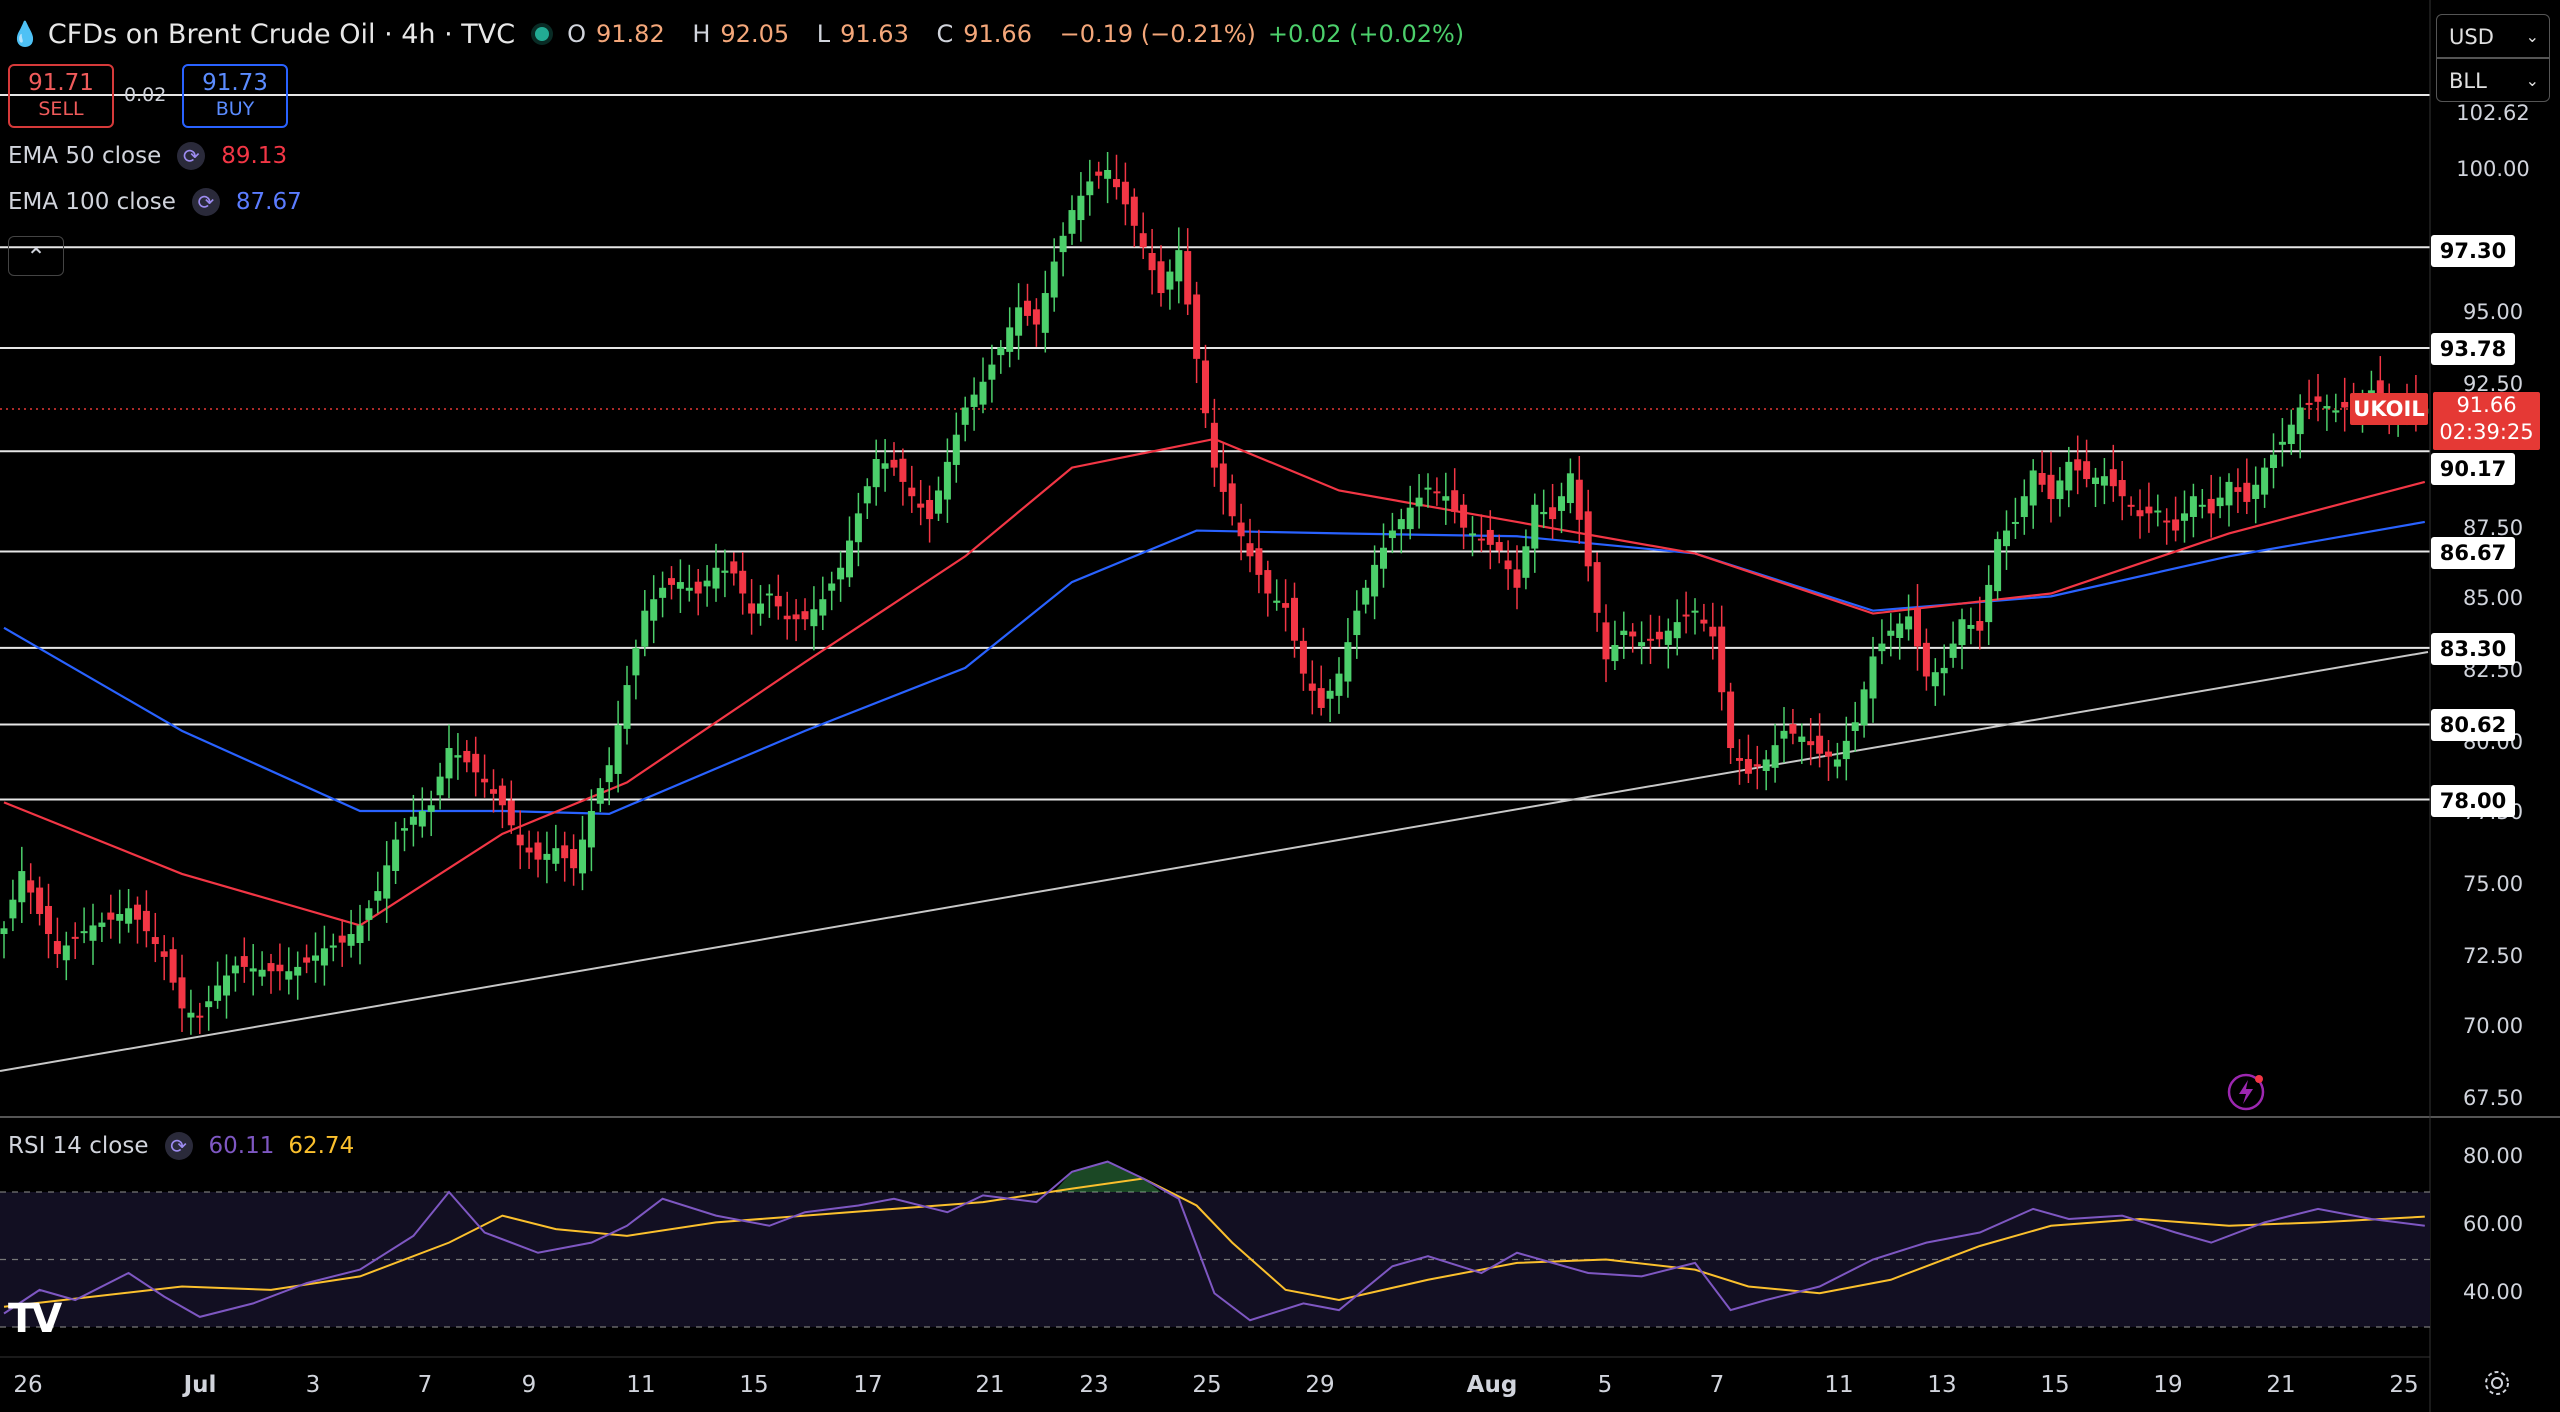 The image size is (2560, 1412). Describe the element at coordinates (235, 109) in the screenshot. I see `buy-label: BUY` at that location.